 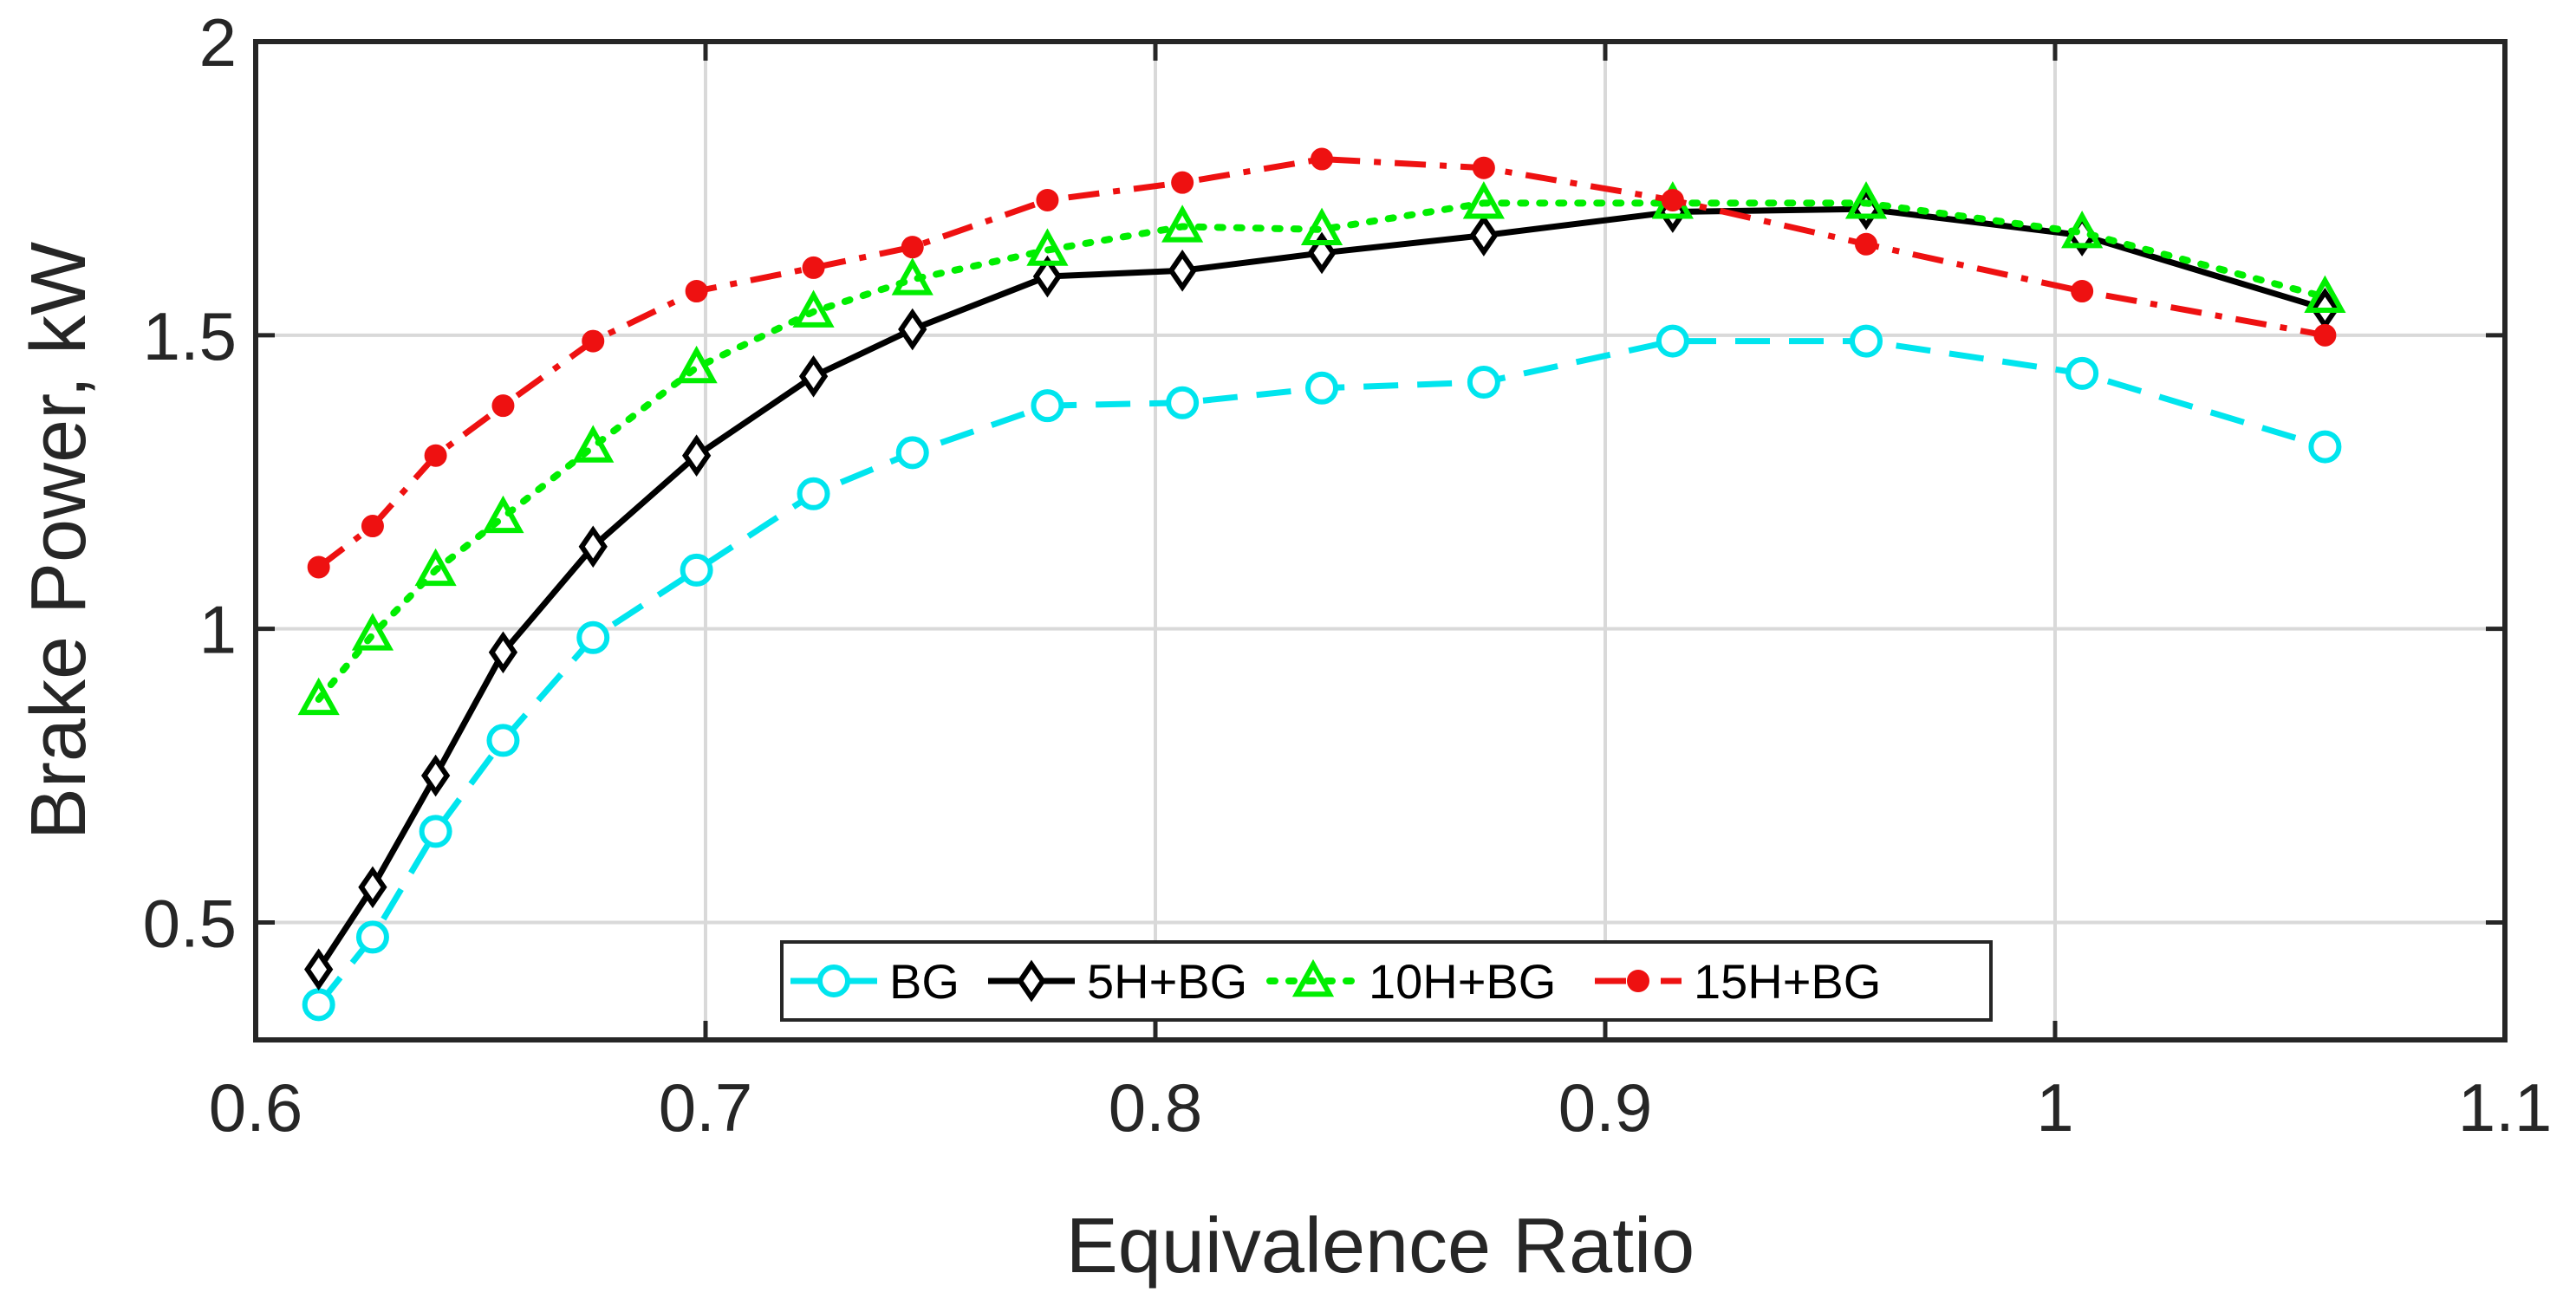 What do you see at coordinates (924, 981) in the screenshot?
I see `legend-label: BG` at bounding box center [924, 981].